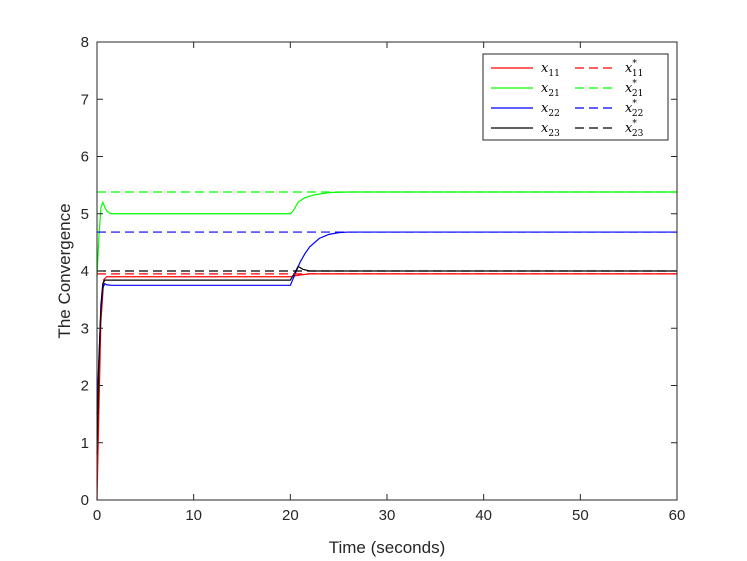 This screenshot has width=747, height=561. Describe the element at coordinates (609, 89) in the screenshot. I see `legend-entry: x* 21` at that location.